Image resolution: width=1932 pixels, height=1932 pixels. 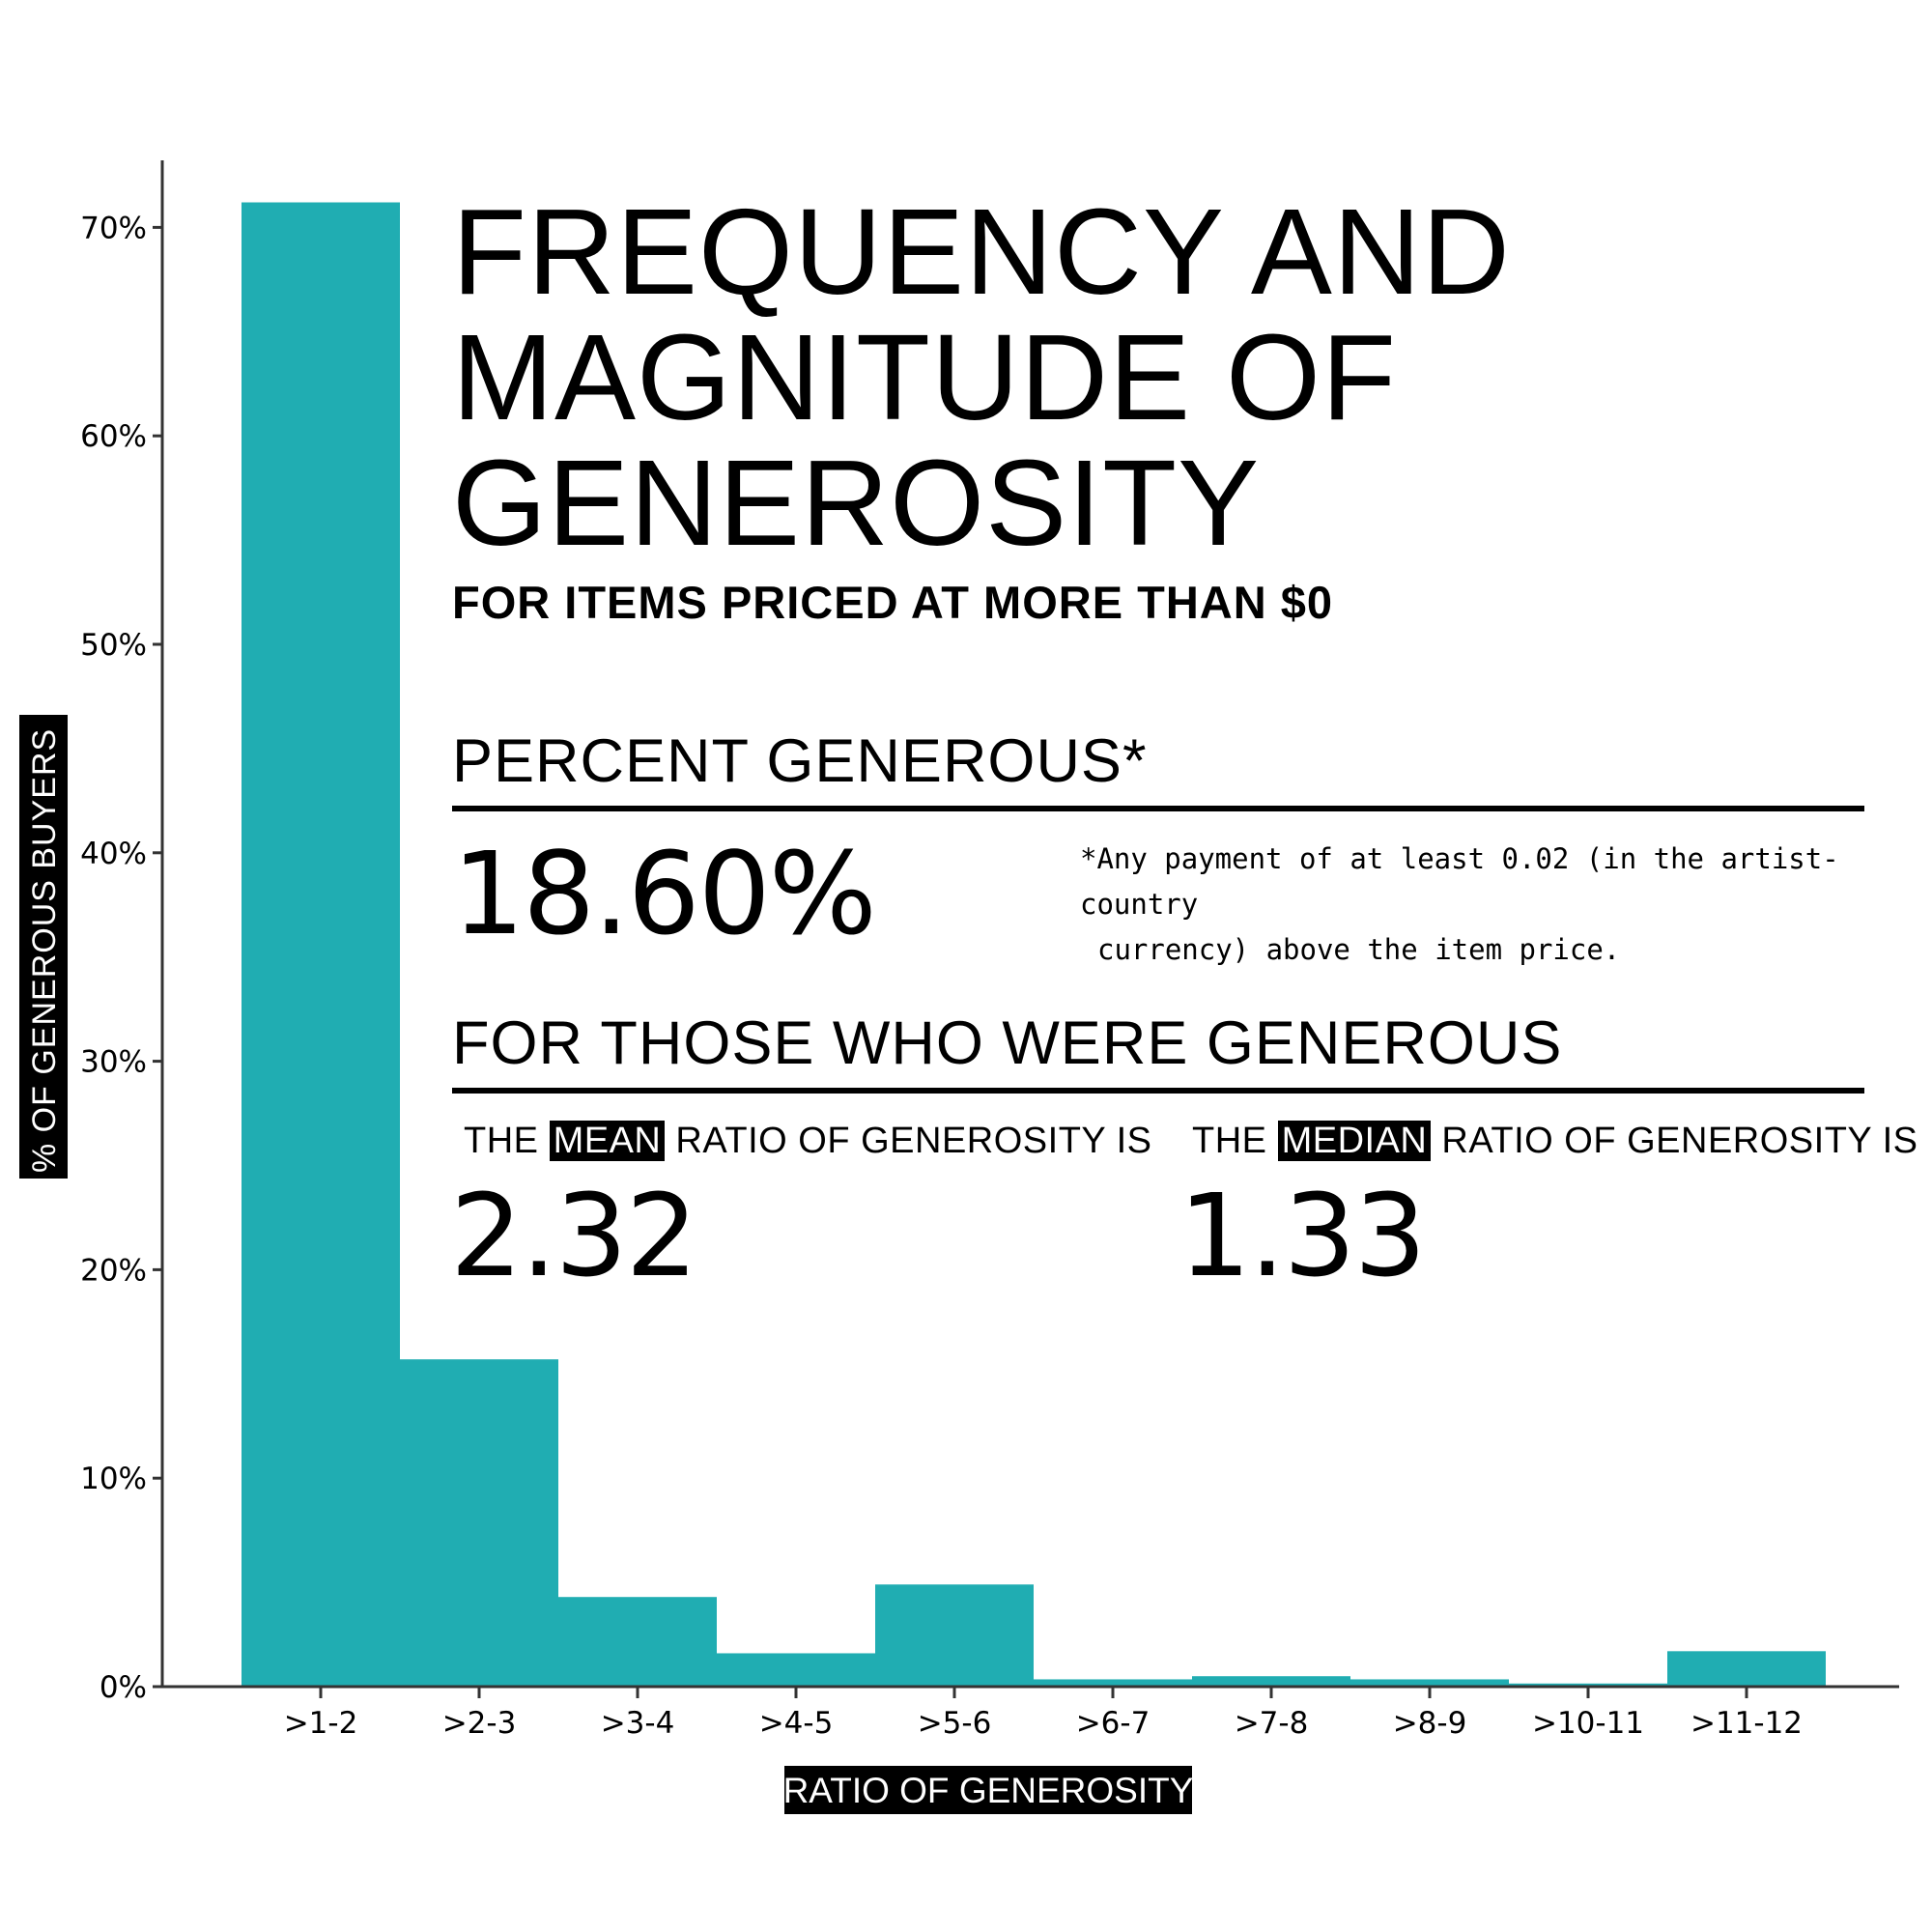 I want to click on median-prefix: THE, so click(x=1229, y=1141).